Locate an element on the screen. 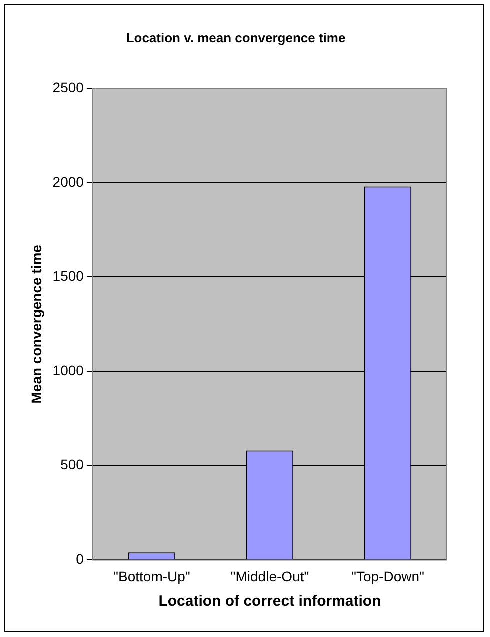 The height and width of the screenshot is (637, 490). y-tick-label: 2000 is located at coordinates (68, 182).